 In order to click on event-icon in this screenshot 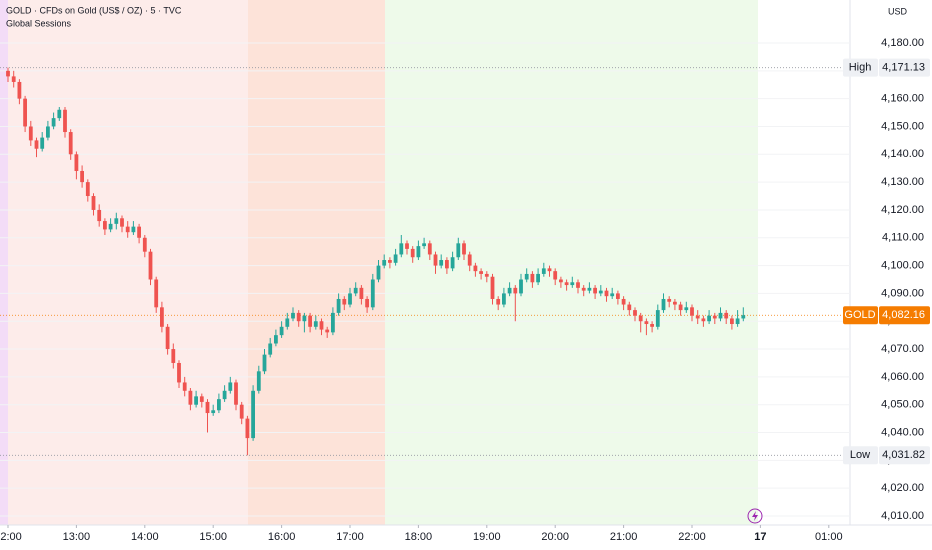, I will do `click(755, 516)`.